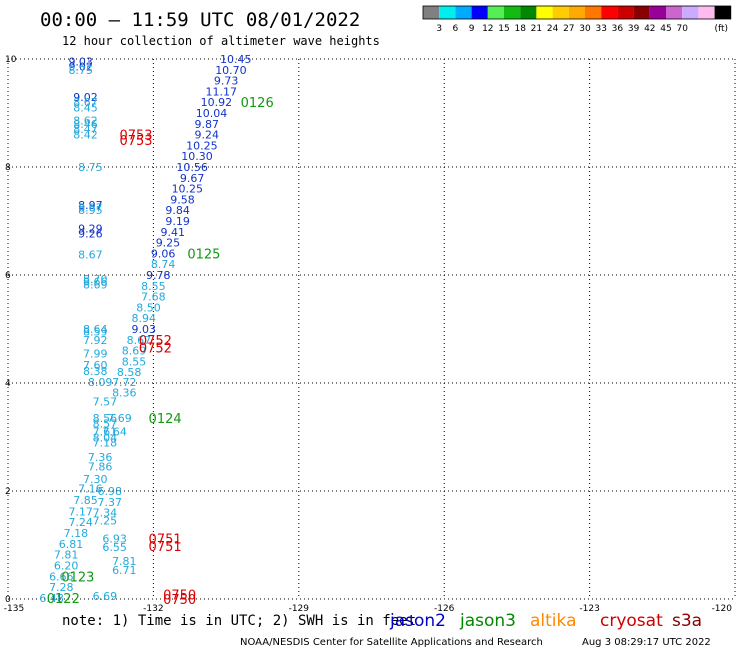  Describe the element at coordinates (80, 512) in the screenshot. I see `wave-height-value: 7.17` at that location.